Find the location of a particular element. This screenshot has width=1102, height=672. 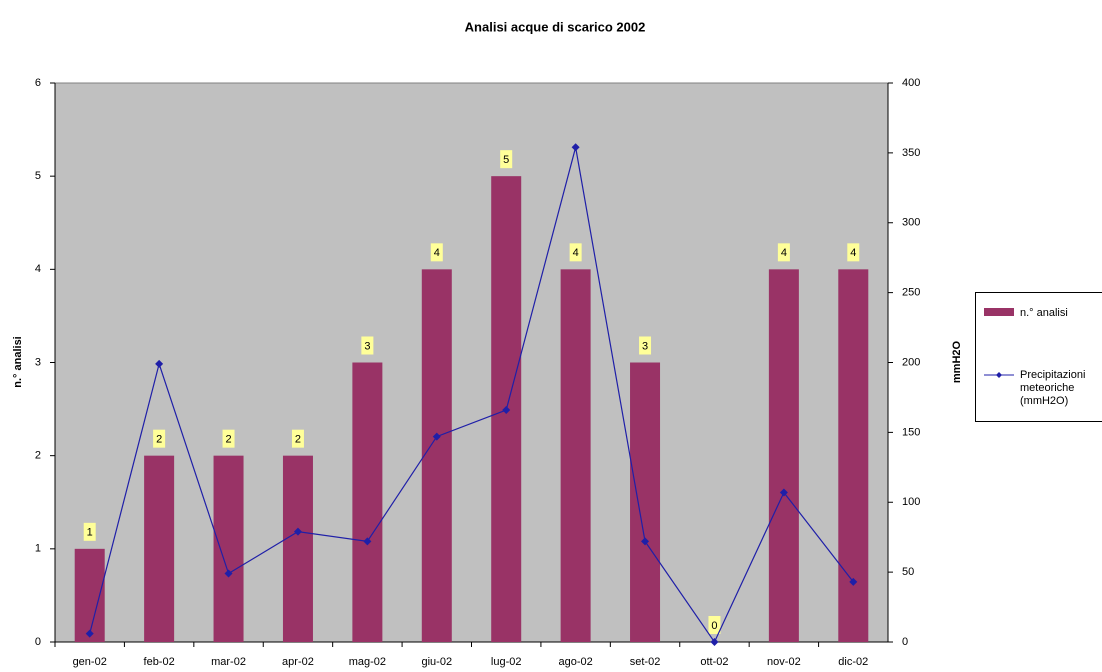

y2-tick-label: 100 is located at coordinates (911, 502).